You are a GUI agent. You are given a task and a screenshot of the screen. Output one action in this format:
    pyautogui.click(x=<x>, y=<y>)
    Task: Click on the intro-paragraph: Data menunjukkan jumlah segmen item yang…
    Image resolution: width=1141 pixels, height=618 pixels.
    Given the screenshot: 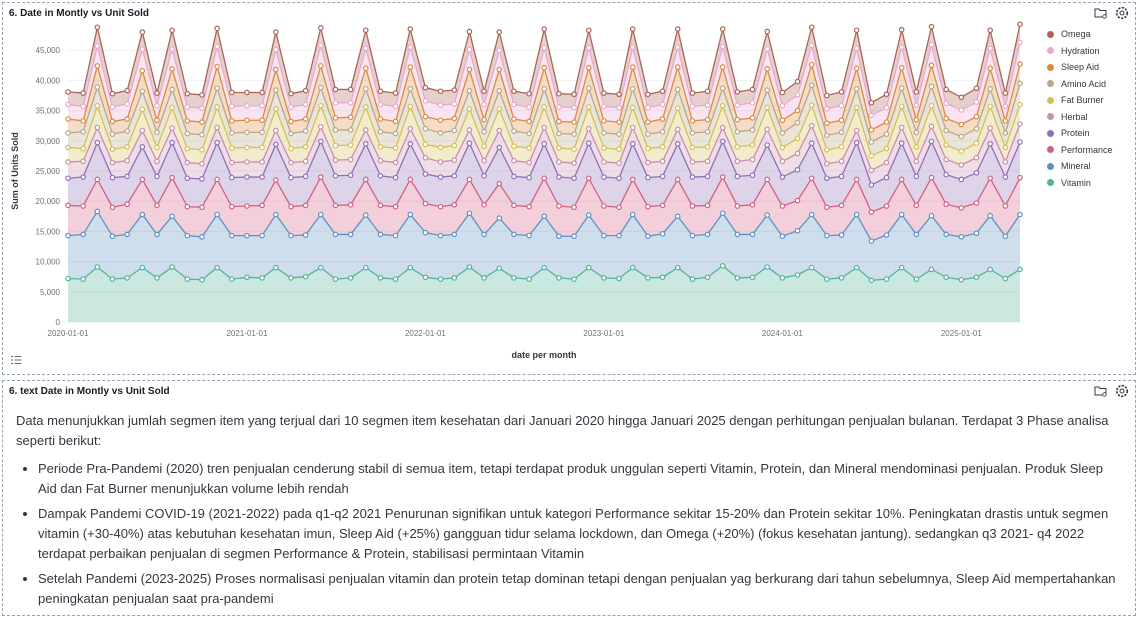 What is the action you would take?
    pyautogui.click(x=562, y=430)
    